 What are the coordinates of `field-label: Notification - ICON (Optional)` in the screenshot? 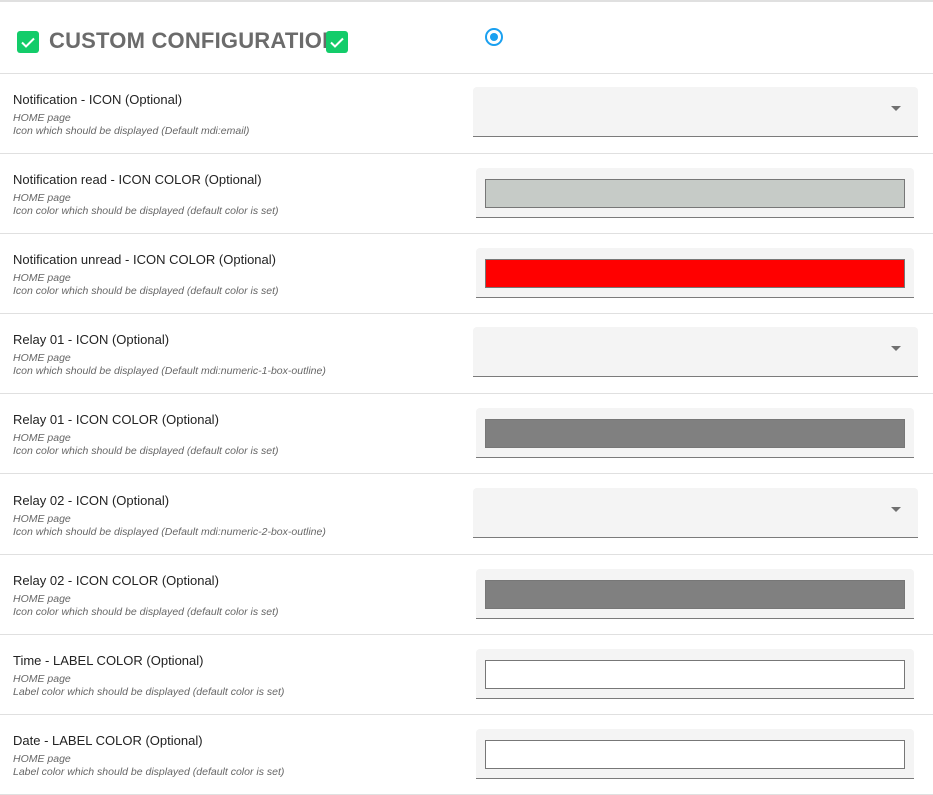 It's located at (98, 99).